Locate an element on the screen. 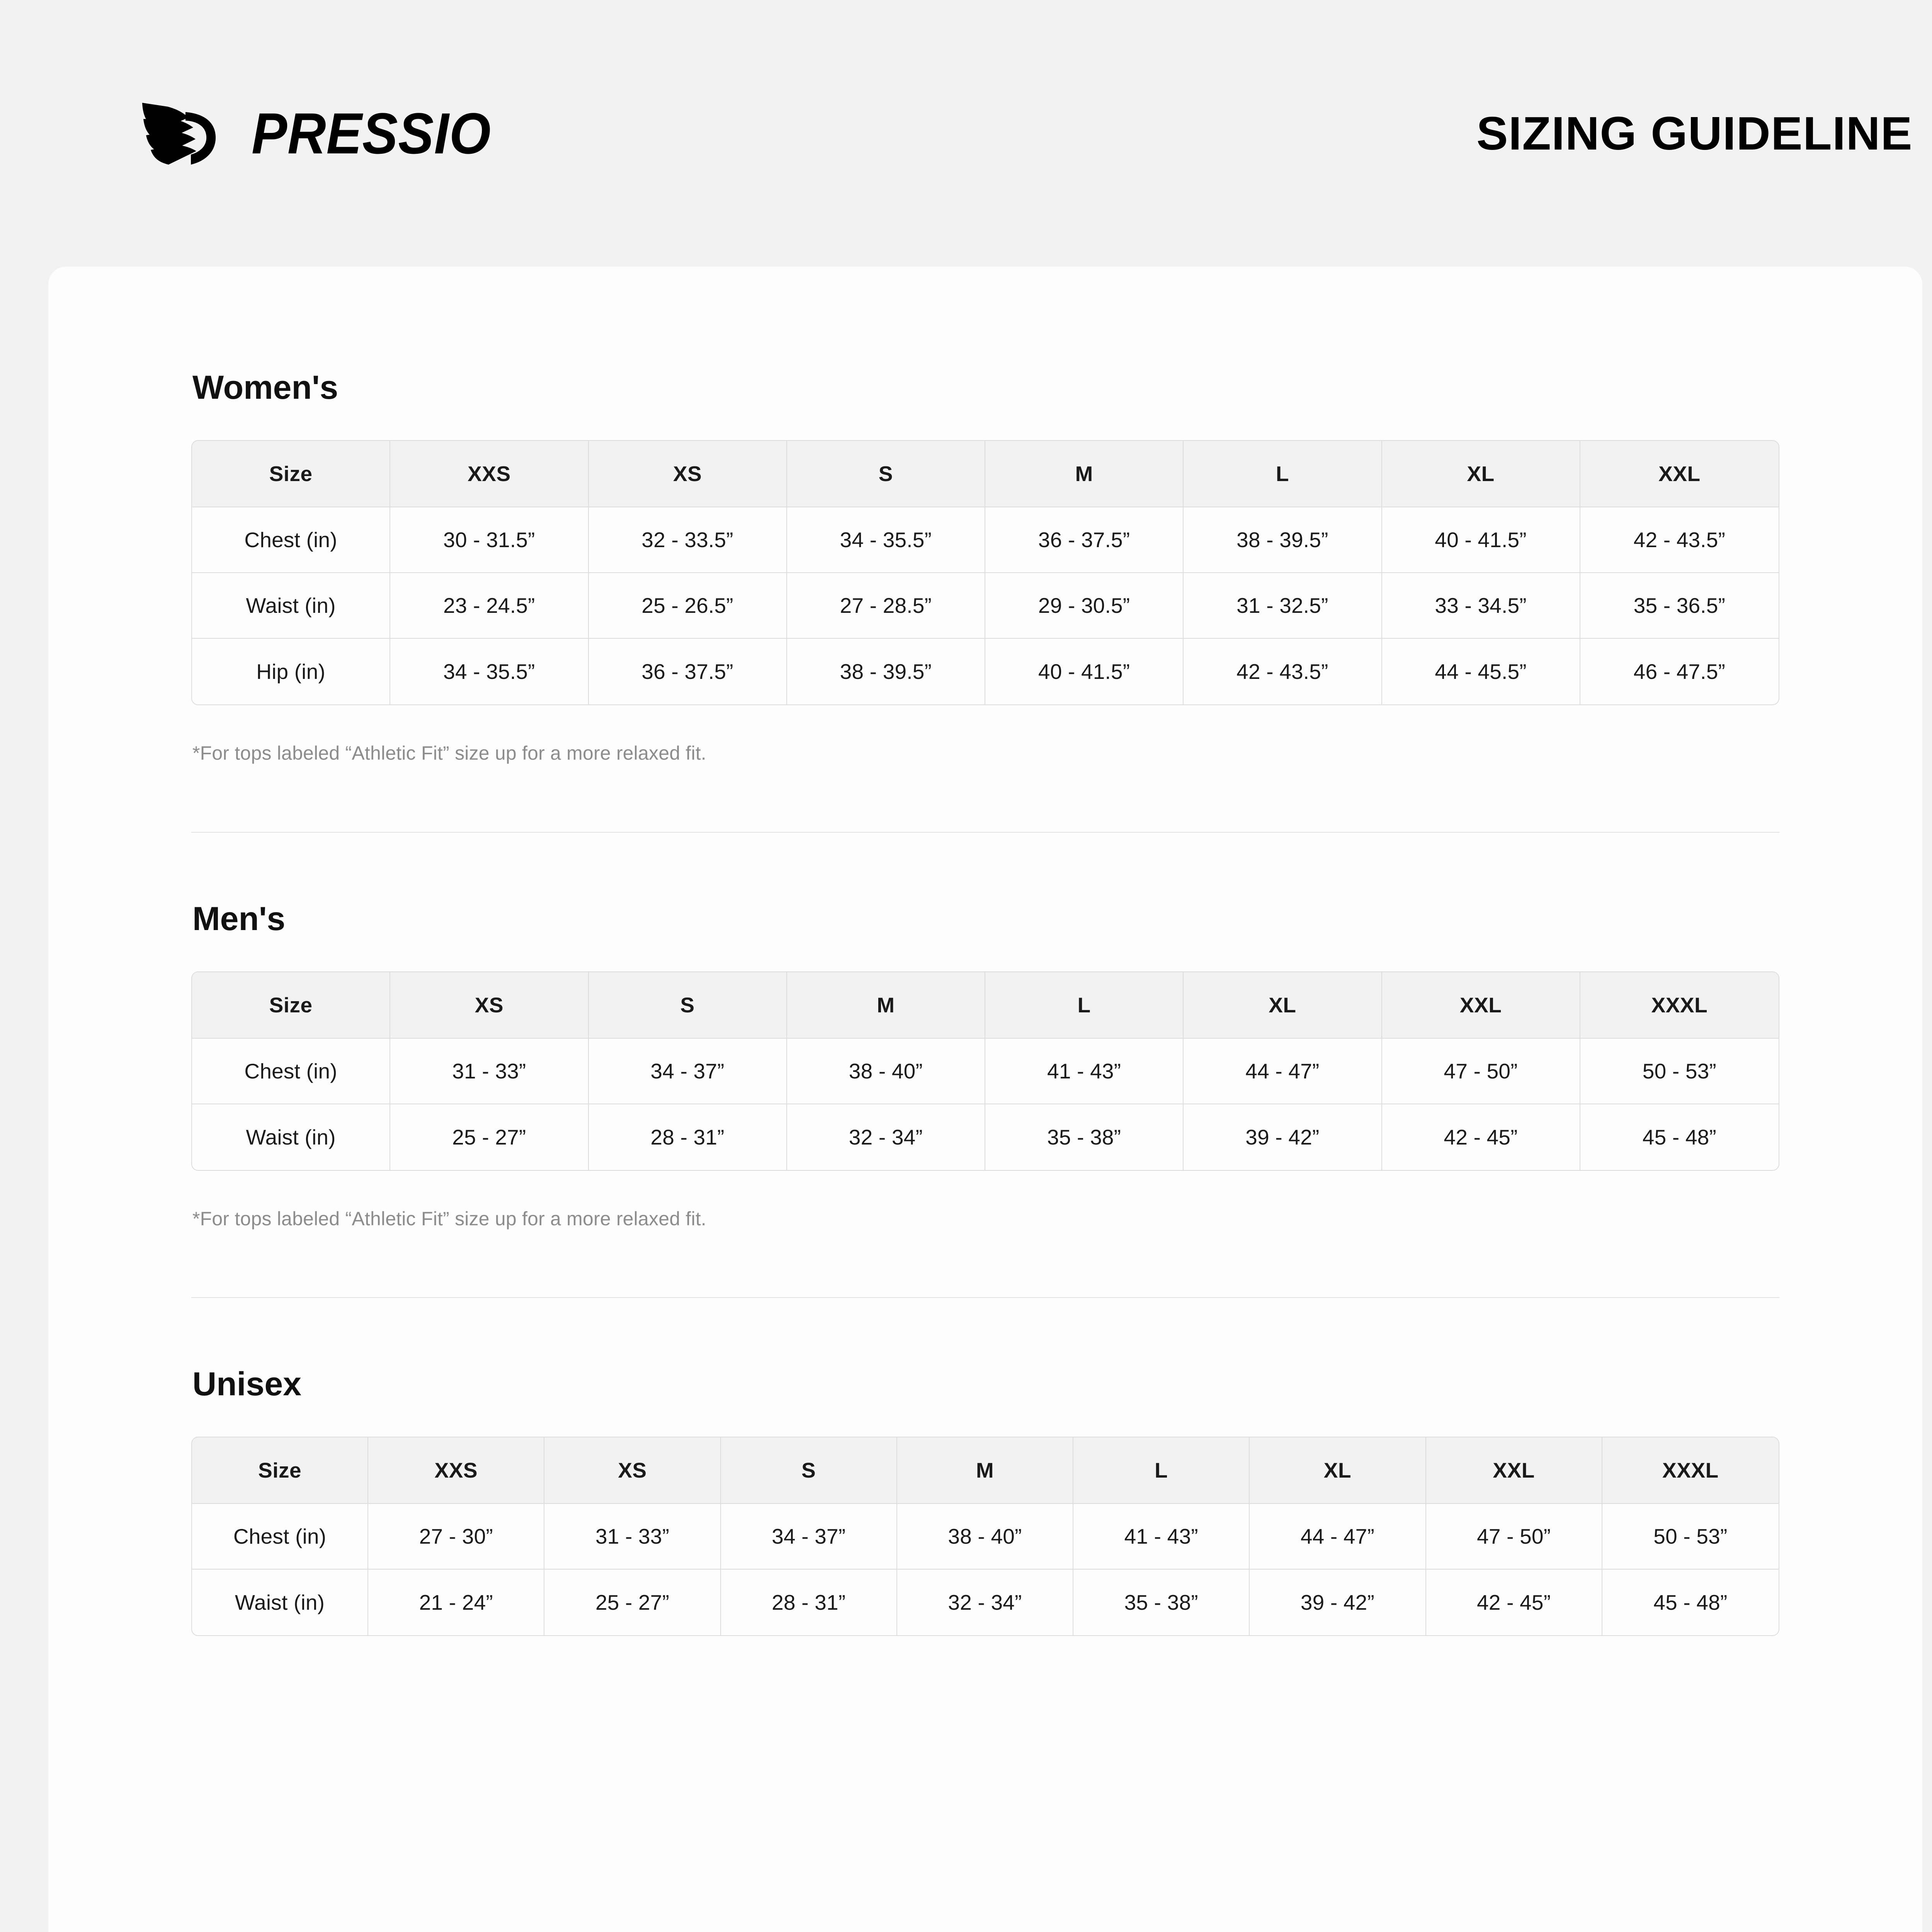  cell-waist-xxs: 21 - 24” is located at coordinates (457, 1602).